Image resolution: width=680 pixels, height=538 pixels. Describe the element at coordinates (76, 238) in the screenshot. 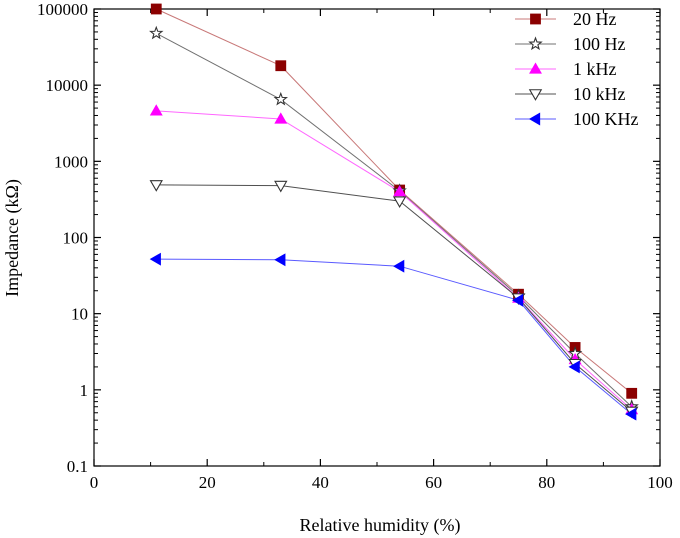

I see `y-tick-label: 100` at that location.